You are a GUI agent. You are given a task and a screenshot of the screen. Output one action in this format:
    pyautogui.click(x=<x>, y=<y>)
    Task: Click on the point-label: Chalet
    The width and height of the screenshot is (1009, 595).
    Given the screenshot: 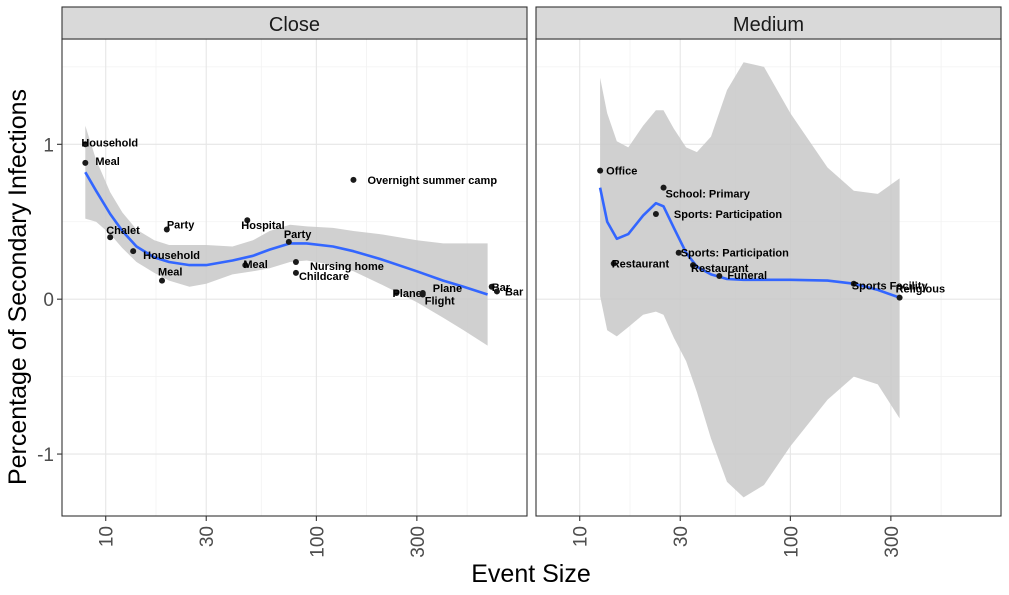 What is the action you would take?
    pyautogui.click(x=123, y=231)
    